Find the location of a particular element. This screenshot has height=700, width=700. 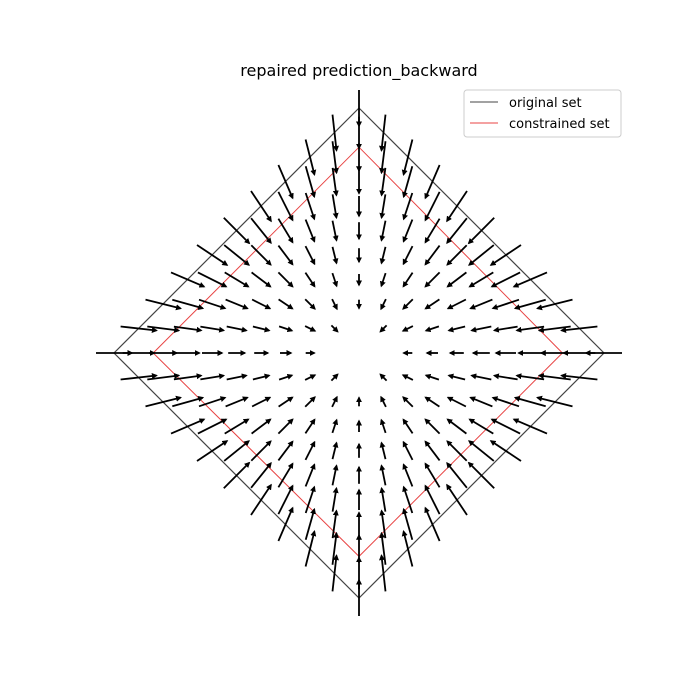

legend-label-original-set: original set is located at coordinates (545, 103).